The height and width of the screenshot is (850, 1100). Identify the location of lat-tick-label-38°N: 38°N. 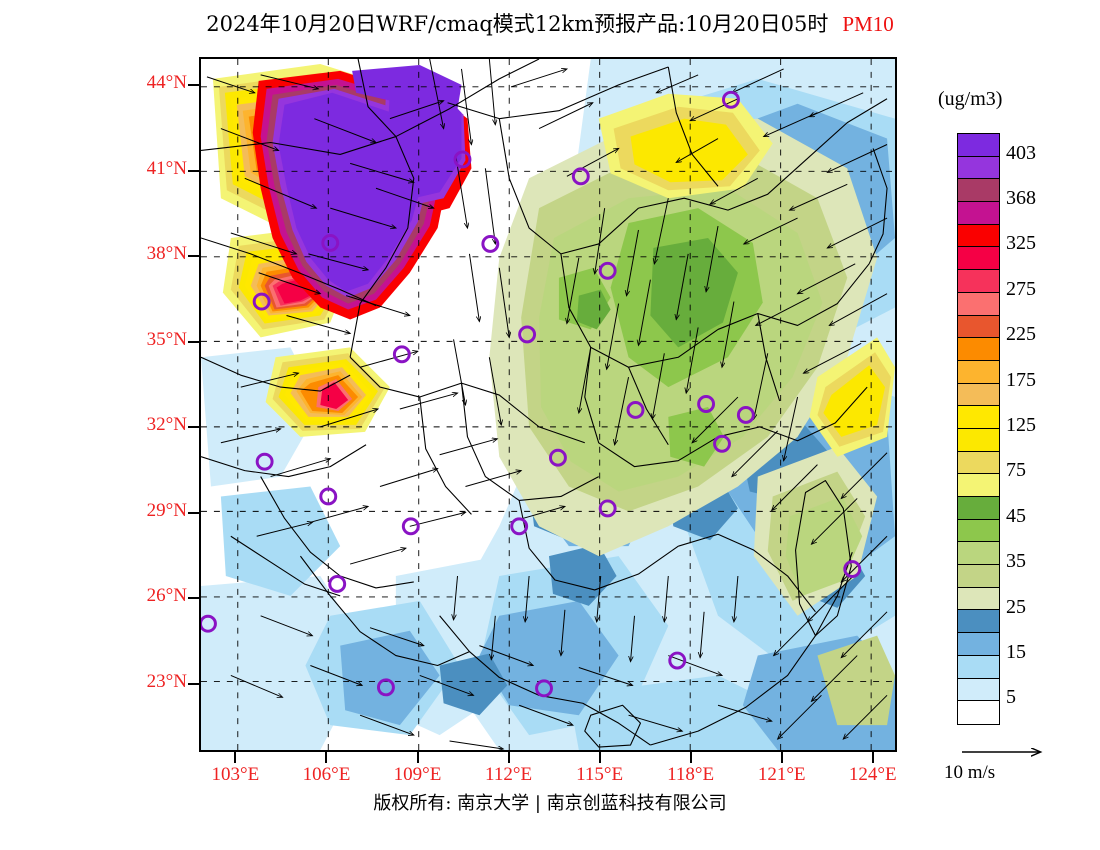
(166, 254).